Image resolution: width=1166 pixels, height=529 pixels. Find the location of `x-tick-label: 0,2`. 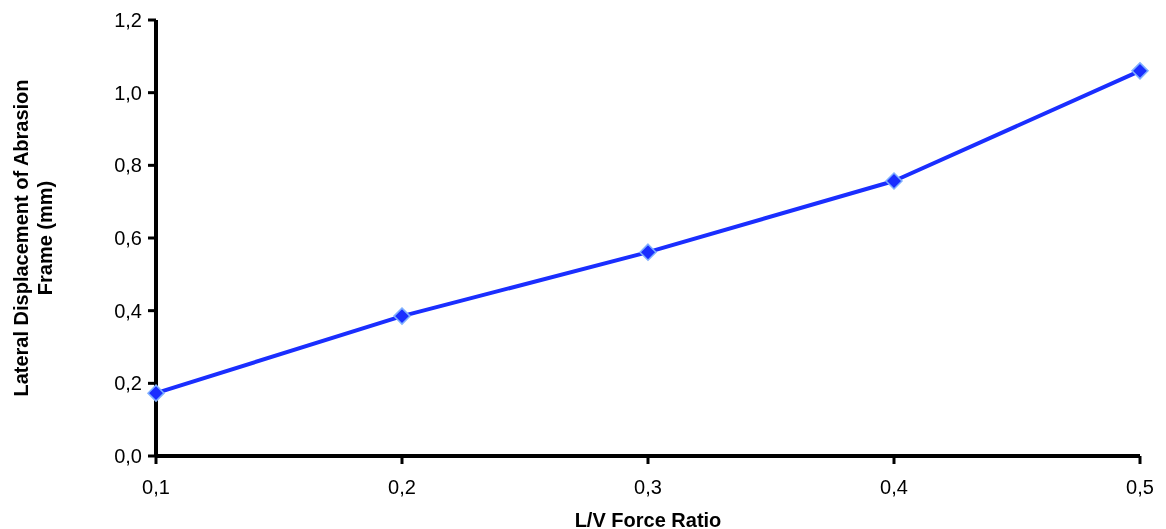

x-tick-label: 0,2 is located at coordinates (402, 487).